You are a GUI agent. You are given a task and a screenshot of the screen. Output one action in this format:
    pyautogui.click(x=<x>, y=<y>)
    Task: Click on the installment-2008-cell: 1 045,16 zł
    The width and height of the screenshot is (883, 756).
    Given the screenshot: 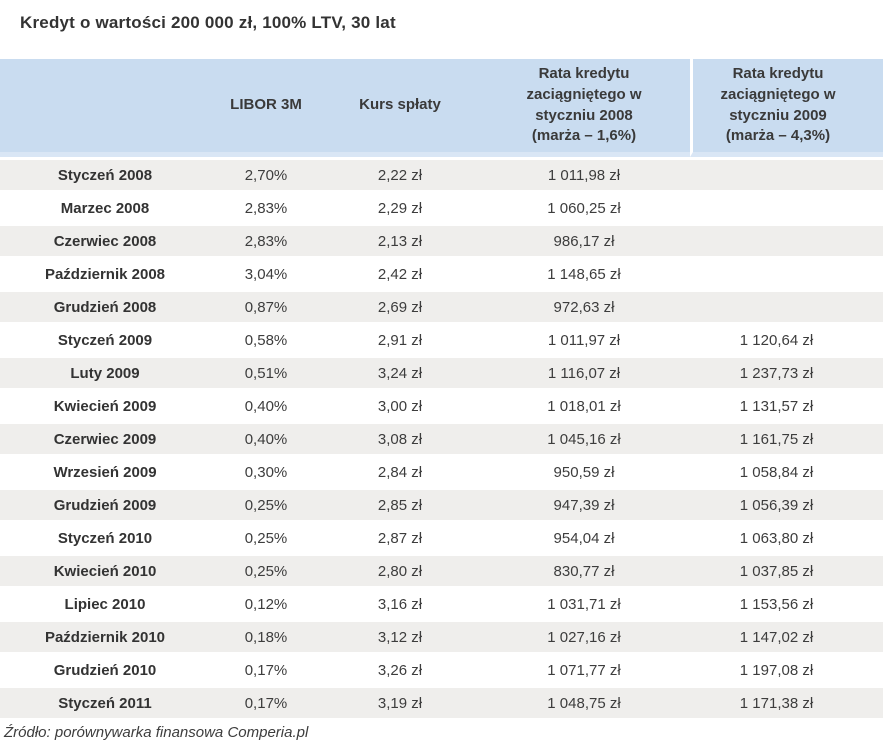 What is the action you would take?
    pyautogui.click(x=584, y=439)
    